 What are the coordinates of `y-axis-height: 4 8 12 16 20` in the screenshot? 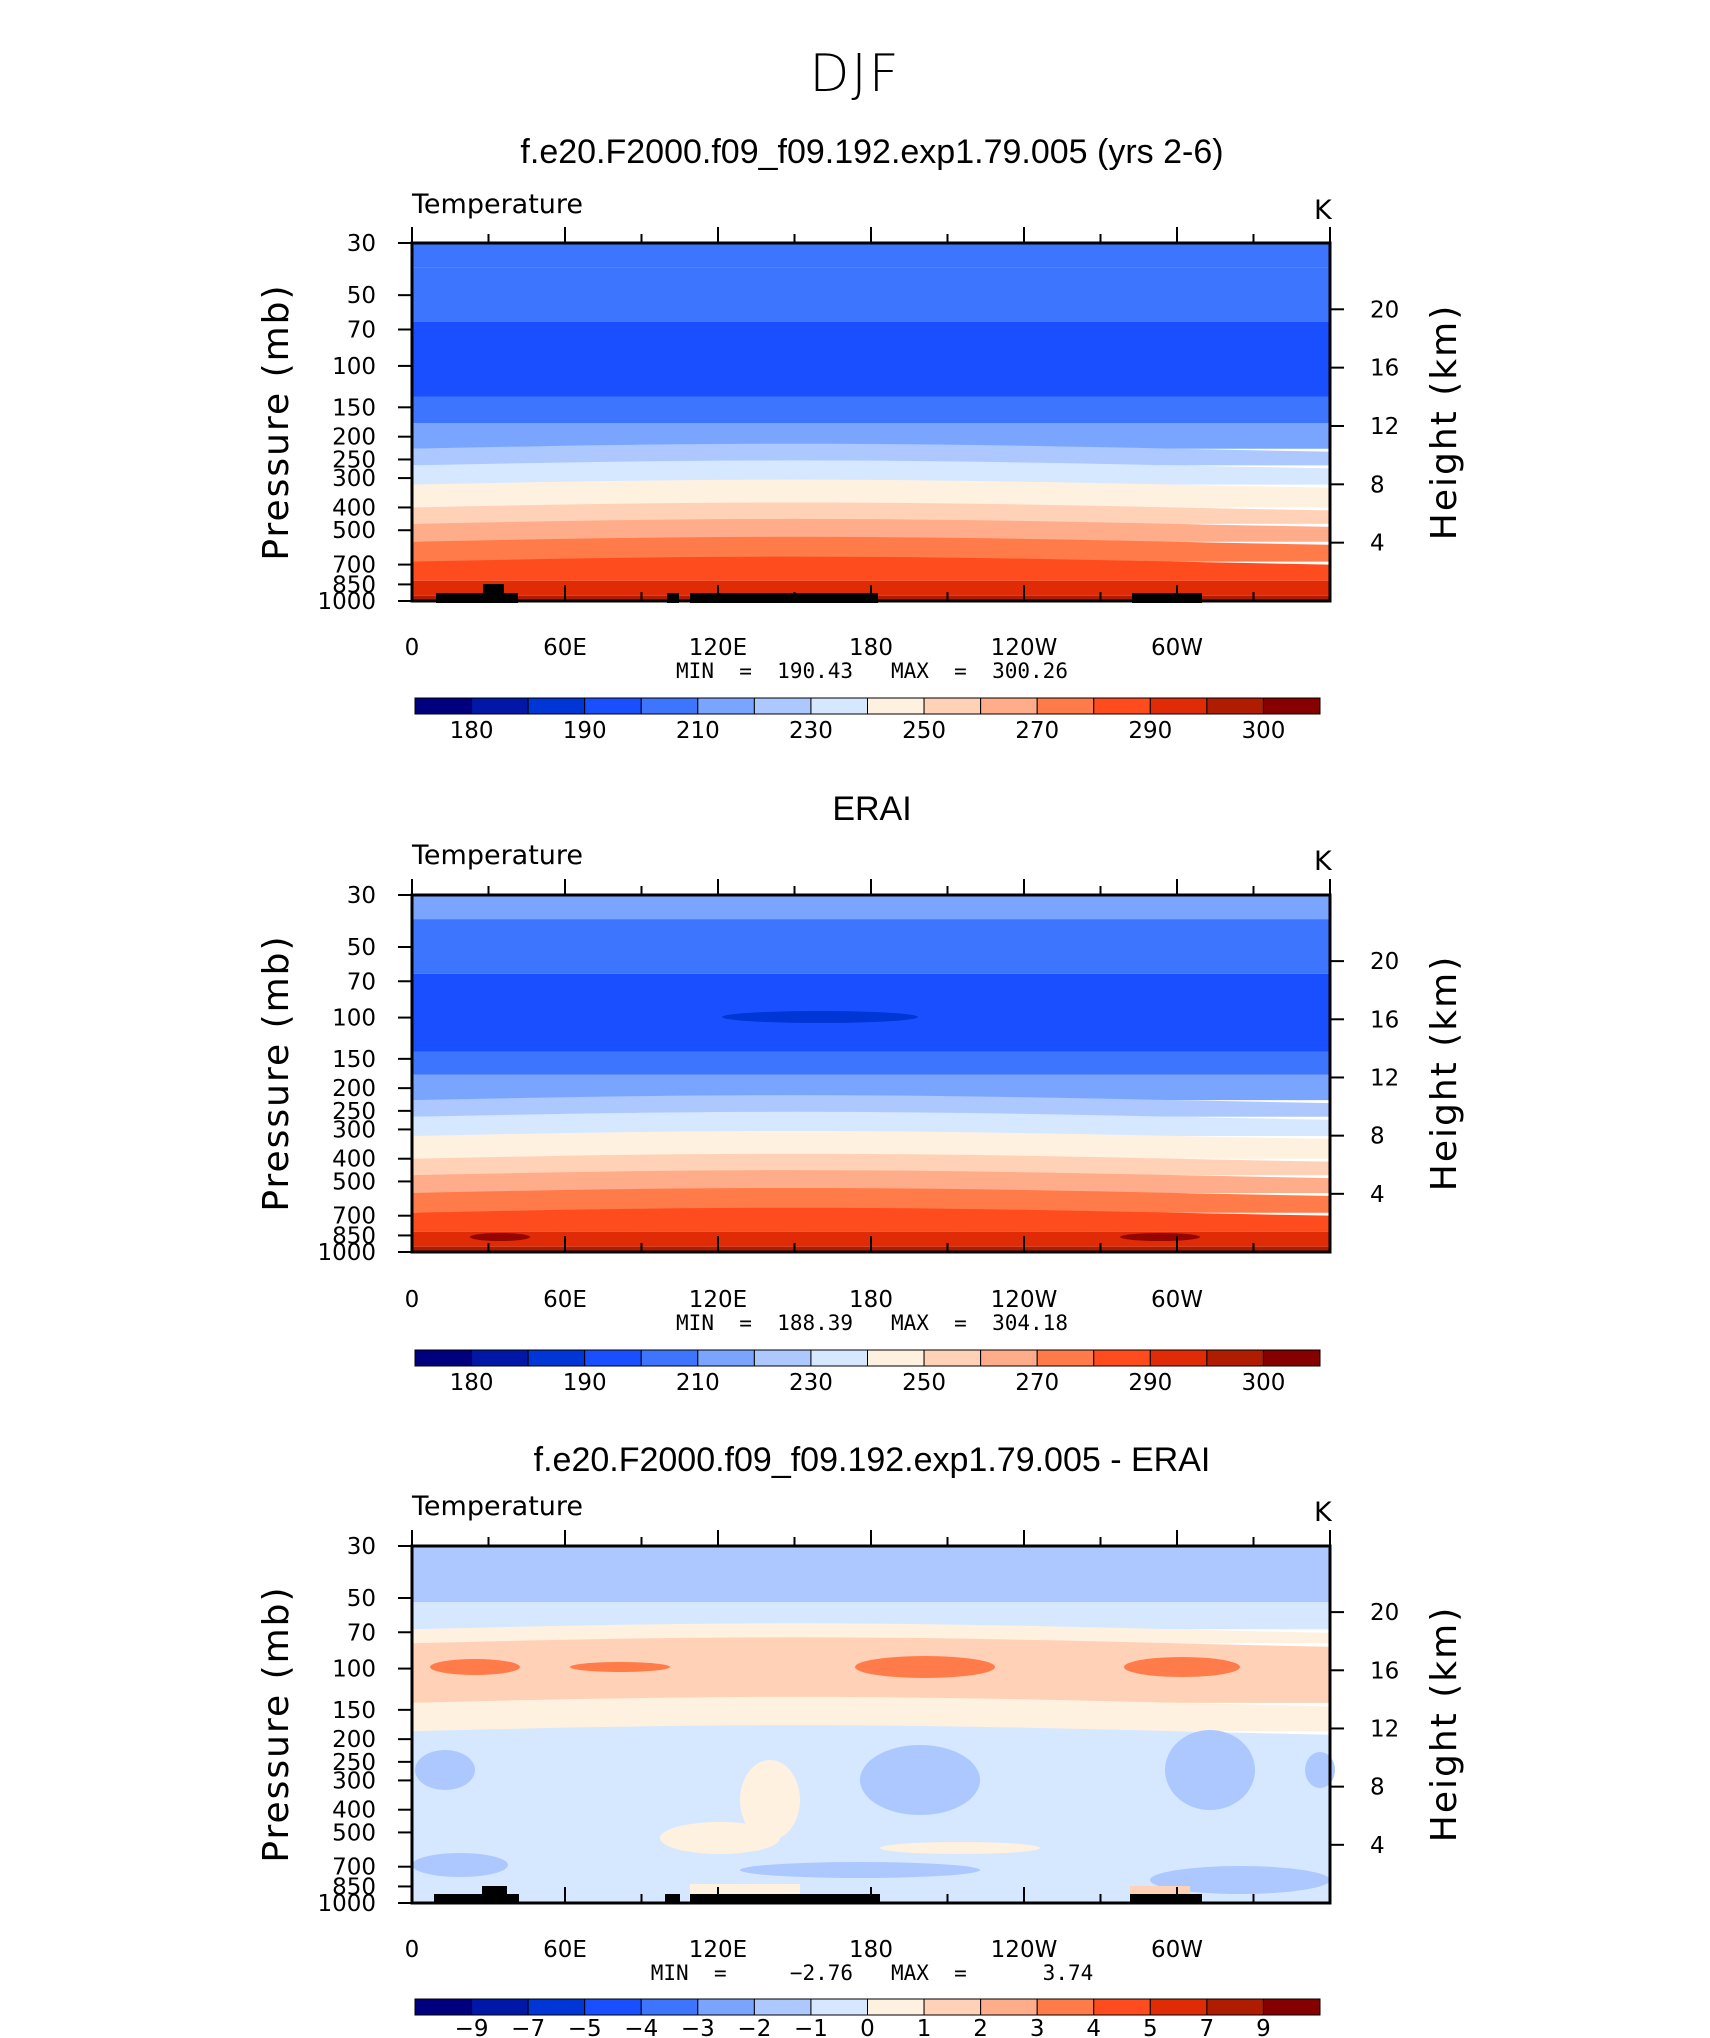 It's located at (1364, 427).